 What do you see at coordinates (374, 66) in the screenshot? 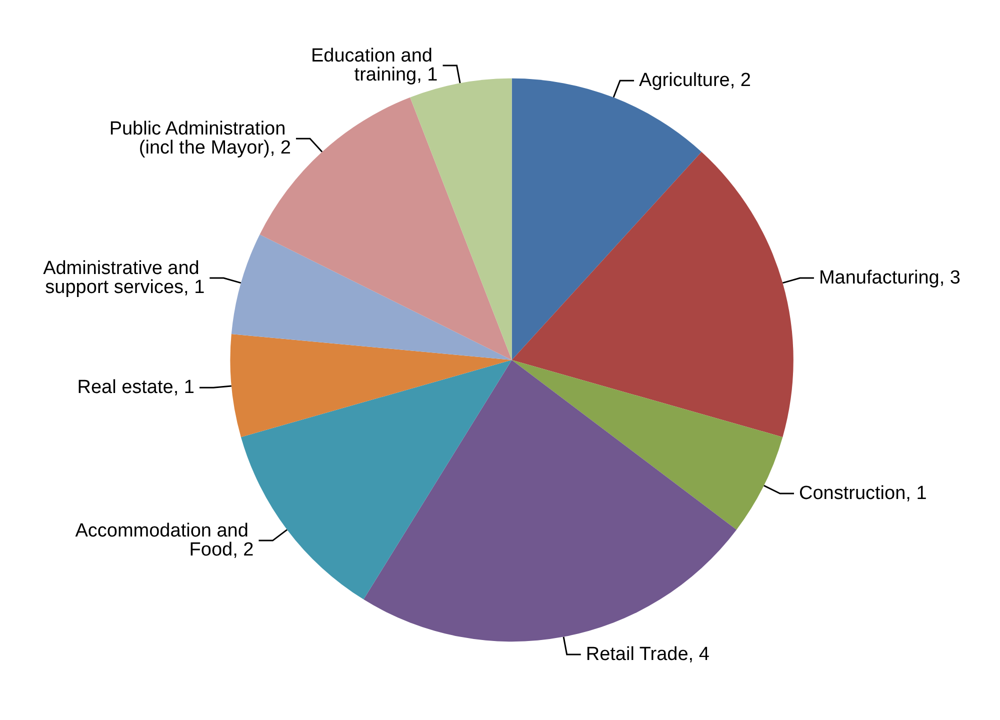
I see `slice-label: Education and training, 1` at bounding box center [374, 66].